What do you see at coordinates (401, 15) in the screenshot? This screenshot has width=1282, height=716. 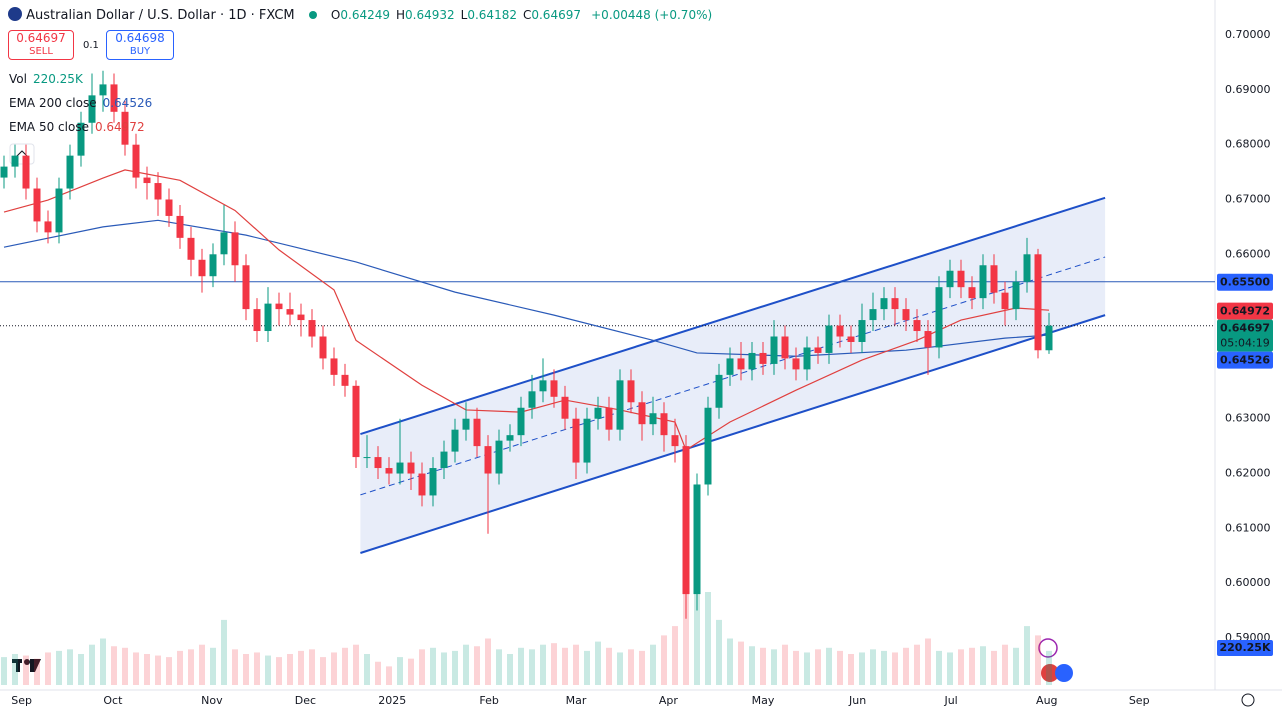 I see `ohlc-key: H` at bounding box center [401, 15].